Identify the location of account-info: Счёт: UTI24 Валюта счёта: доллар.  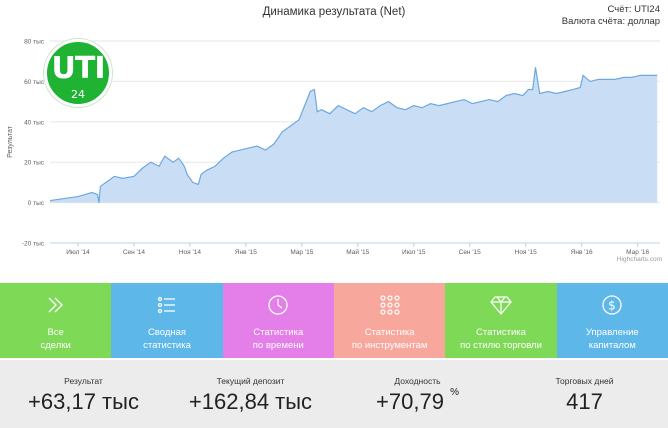
(611, 16).